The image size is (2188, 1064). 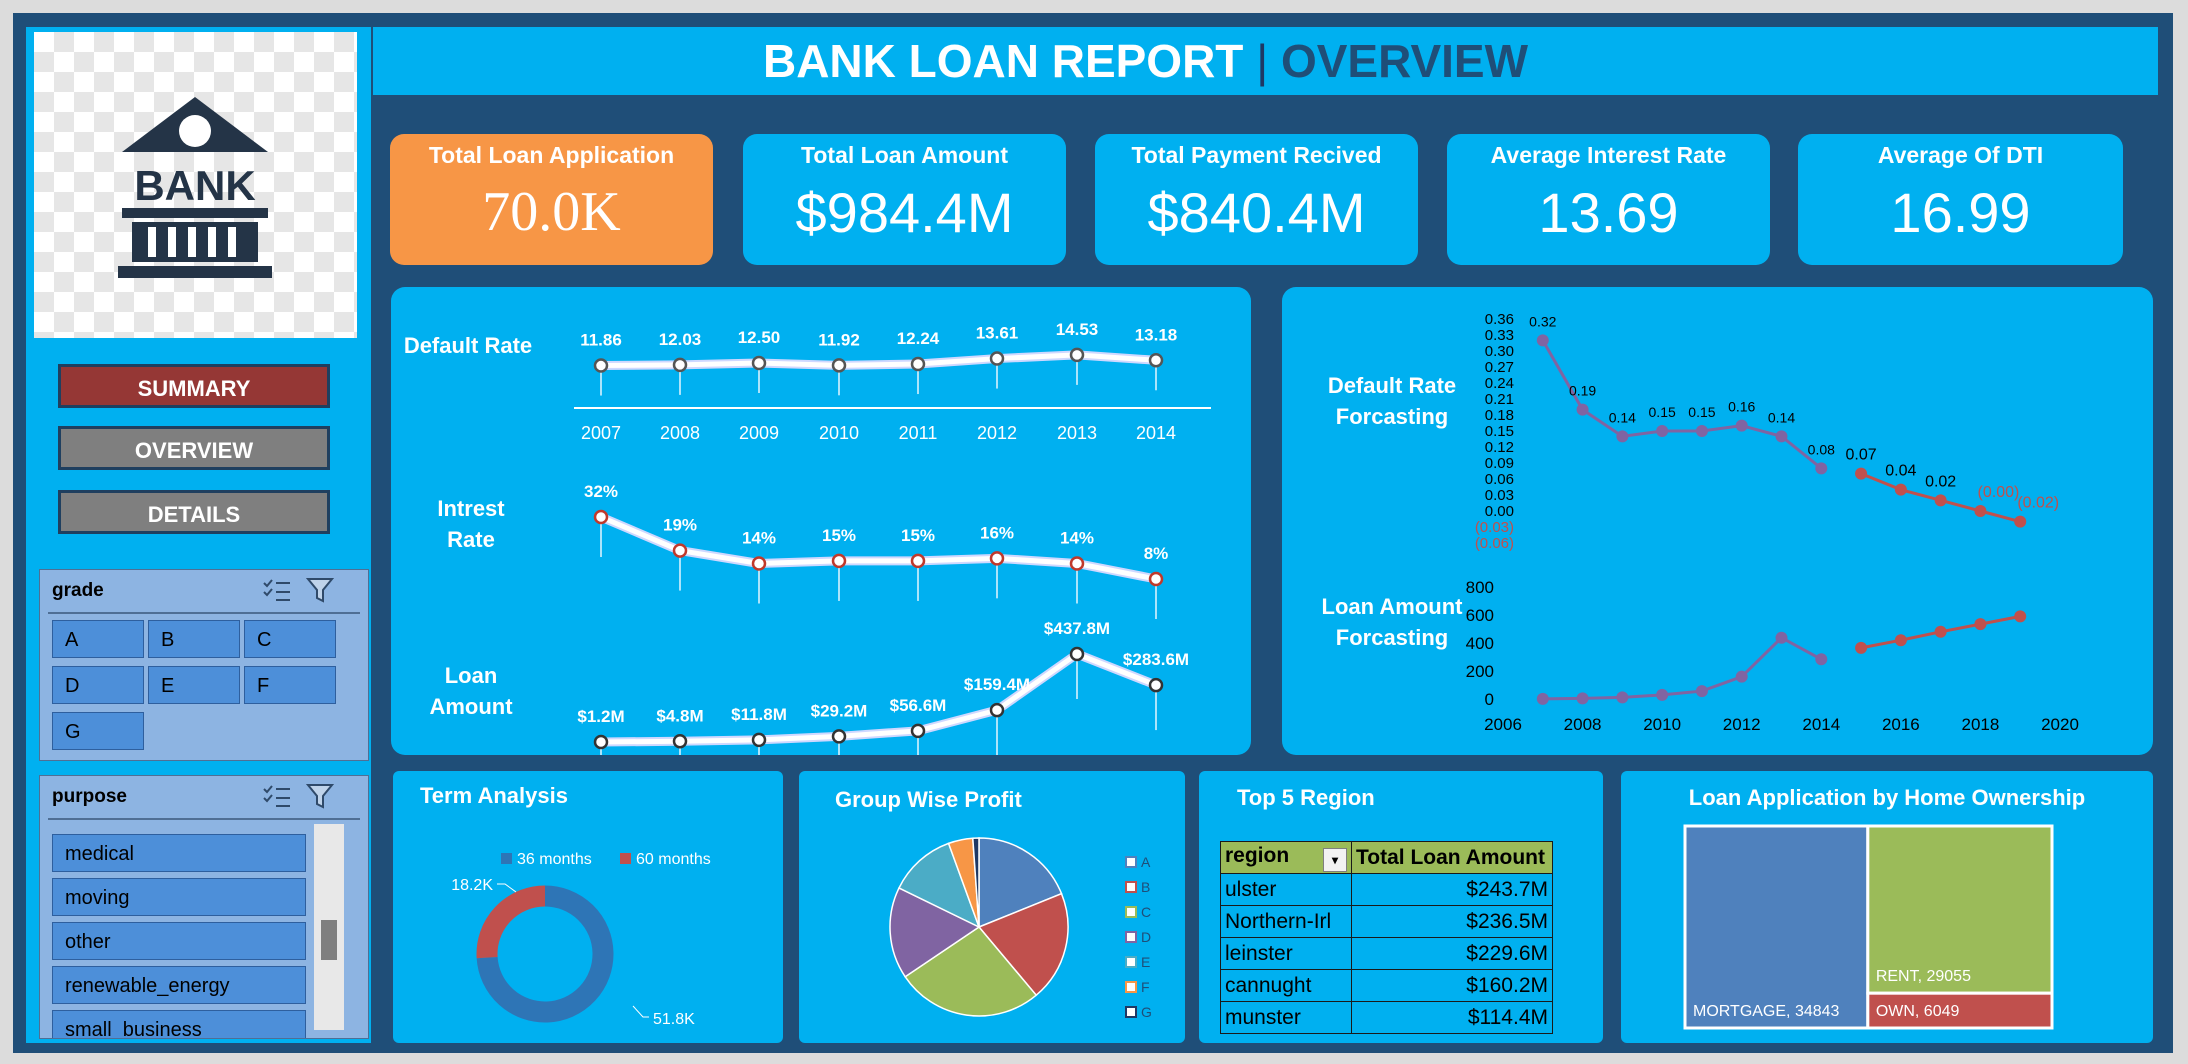 I want to click on treemap-mortgage, so click(x=1776, y=927).